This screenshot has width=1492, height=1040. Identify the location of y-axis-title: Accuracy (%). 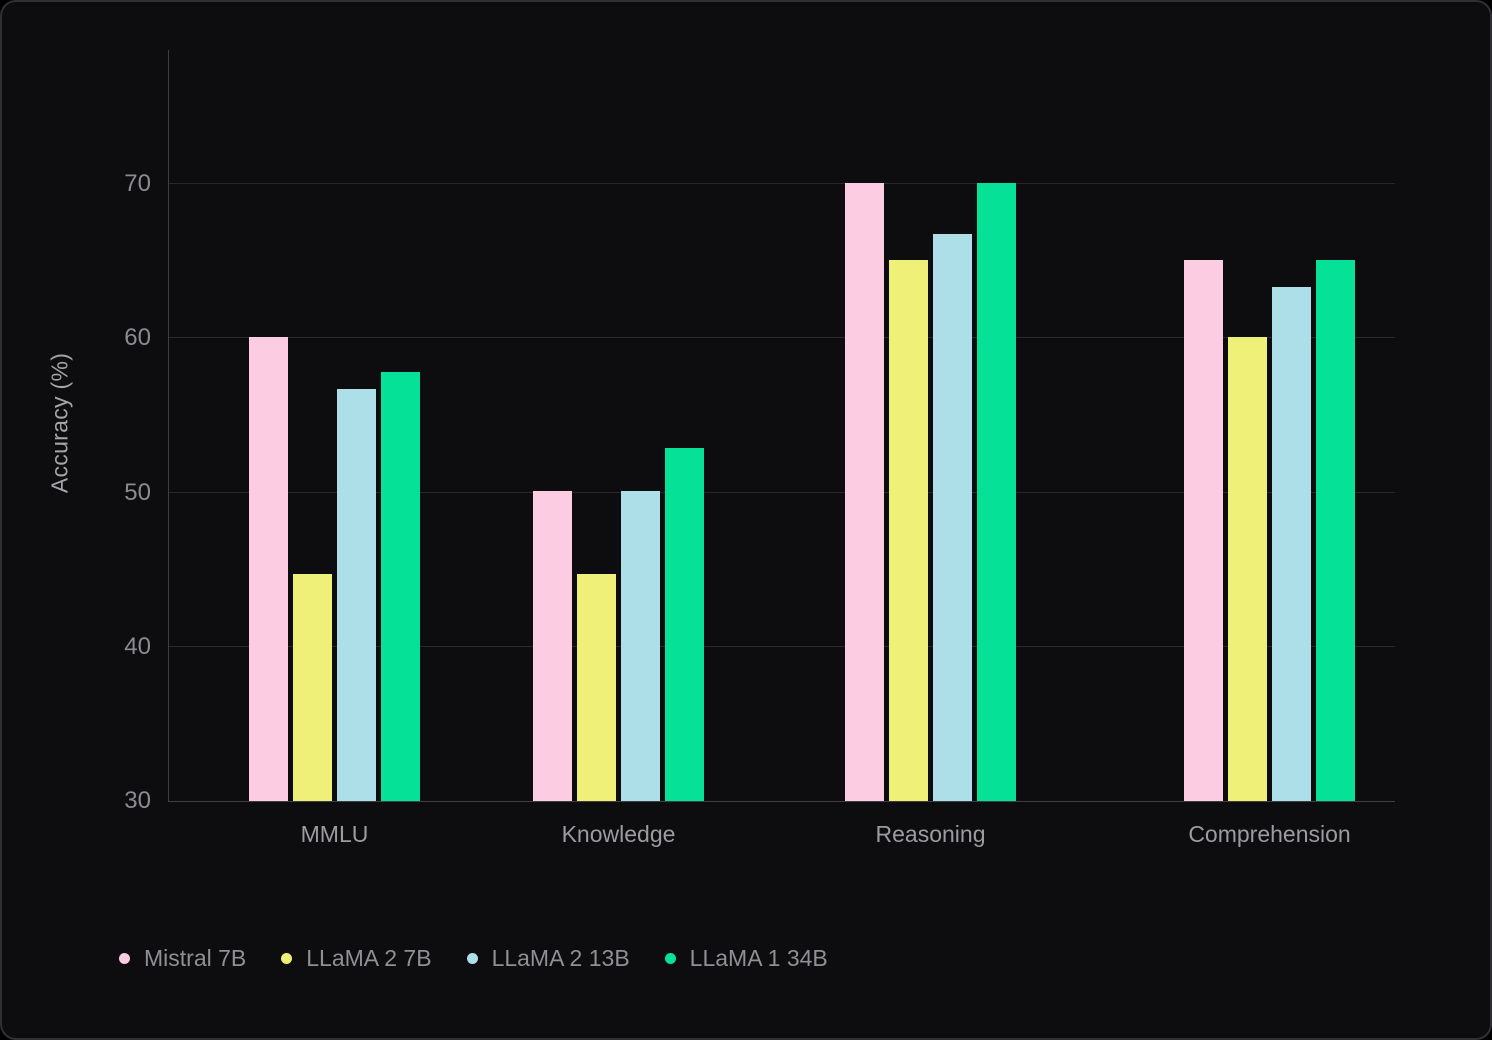
(59, 423).